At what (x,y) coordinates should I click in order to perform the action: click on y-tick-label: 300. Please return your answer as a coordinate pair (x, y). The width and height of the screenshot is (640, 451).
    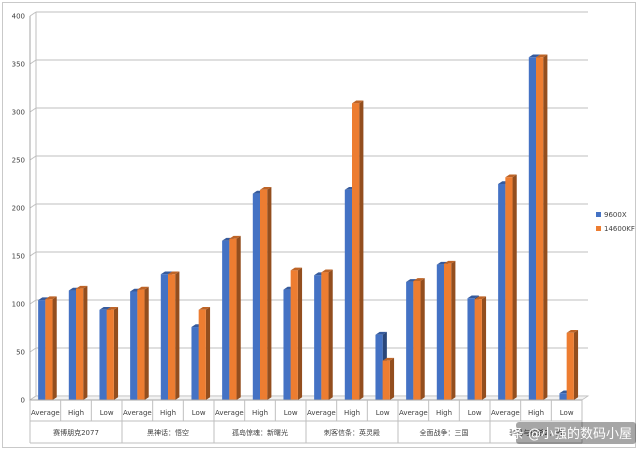
    Looking at the image, I should click on (18, 113).